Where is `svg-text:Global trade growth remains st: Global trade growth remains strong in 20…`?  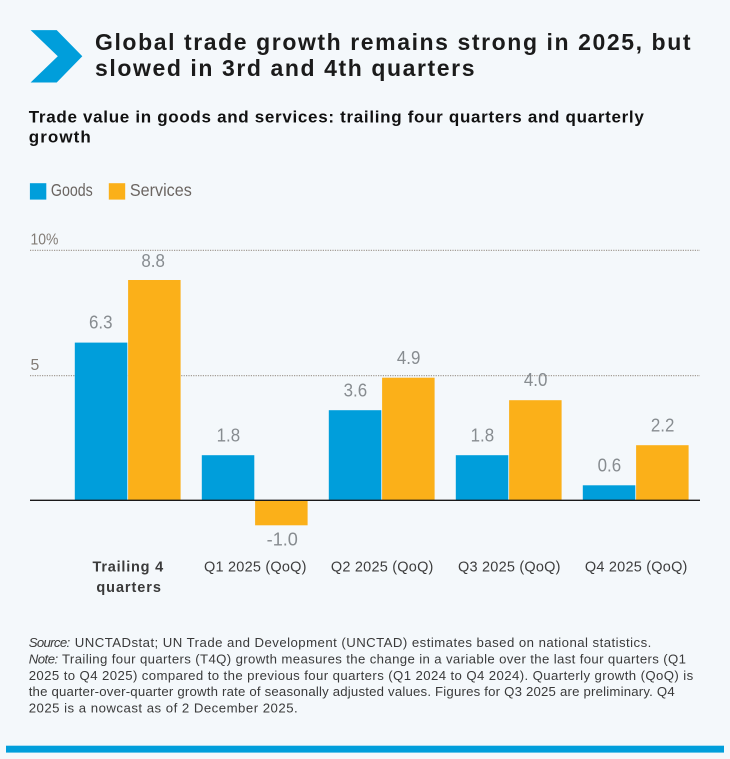
svg-text:Global trade growth remains st: Global trade growth remains strong in 20… is located at coordinates (393, 42).